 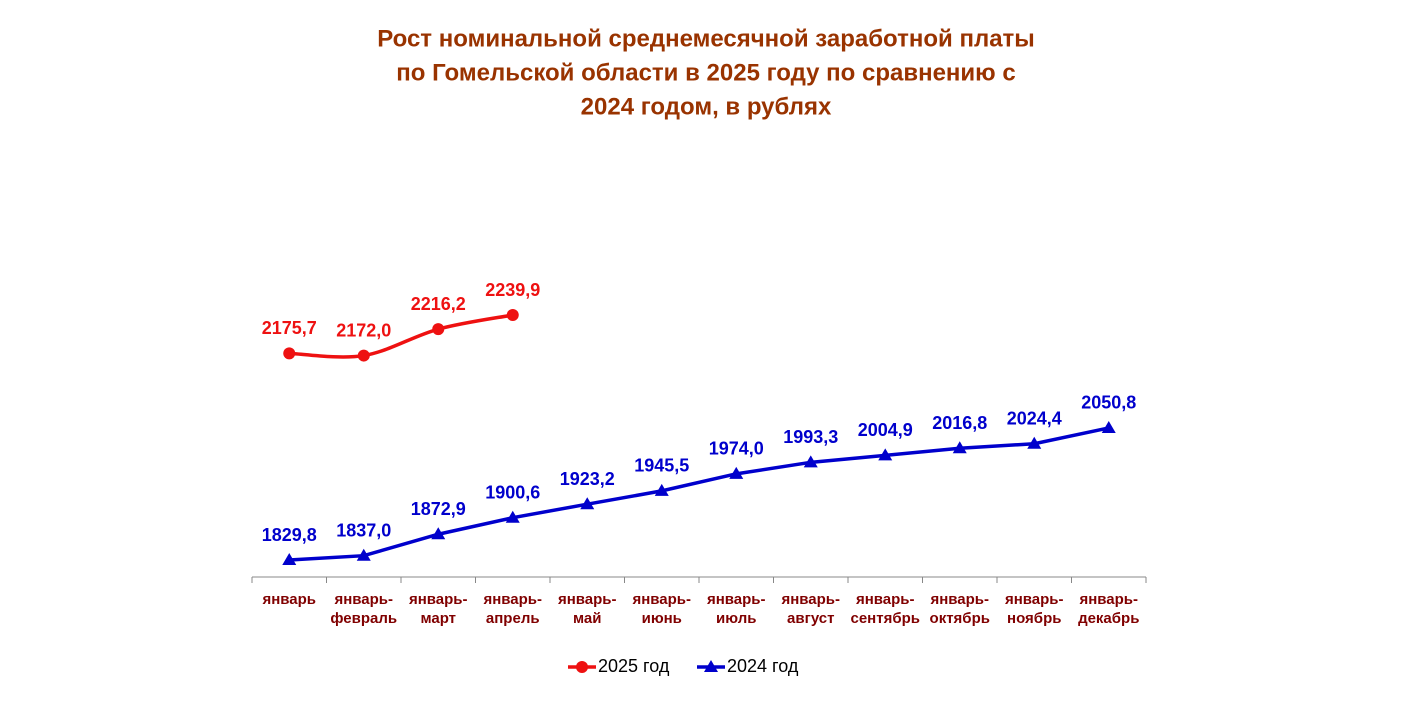 I want to click on x-tick-label: январь, so click(x=289, y=599).